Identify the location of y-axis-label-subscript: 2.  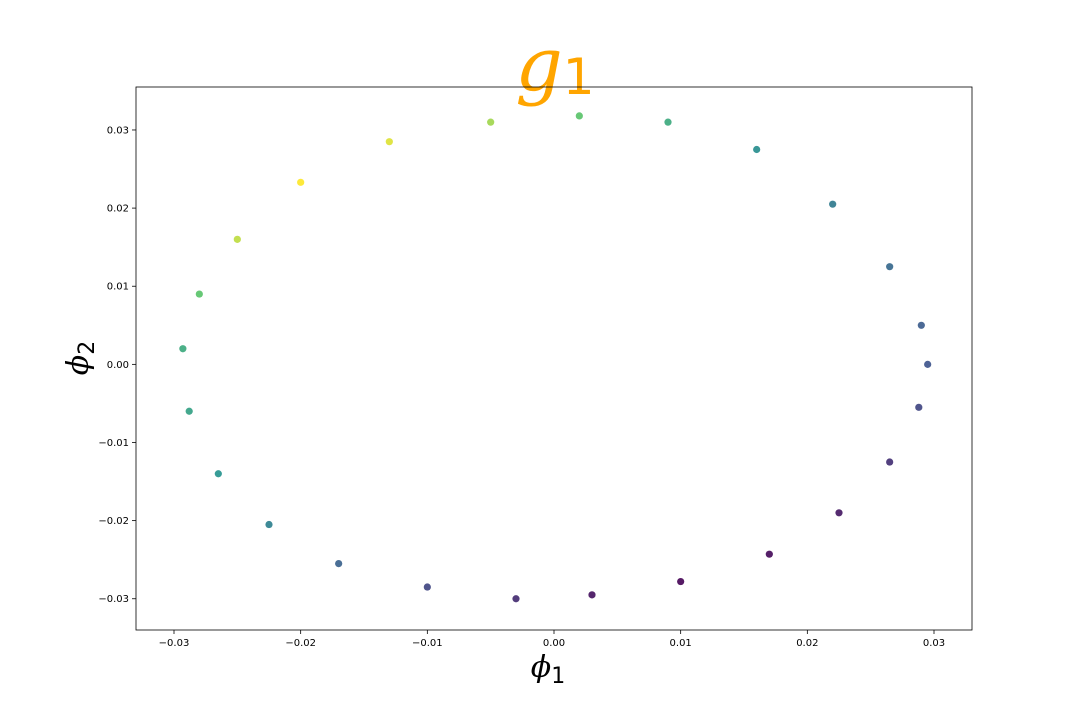
(87, 348).